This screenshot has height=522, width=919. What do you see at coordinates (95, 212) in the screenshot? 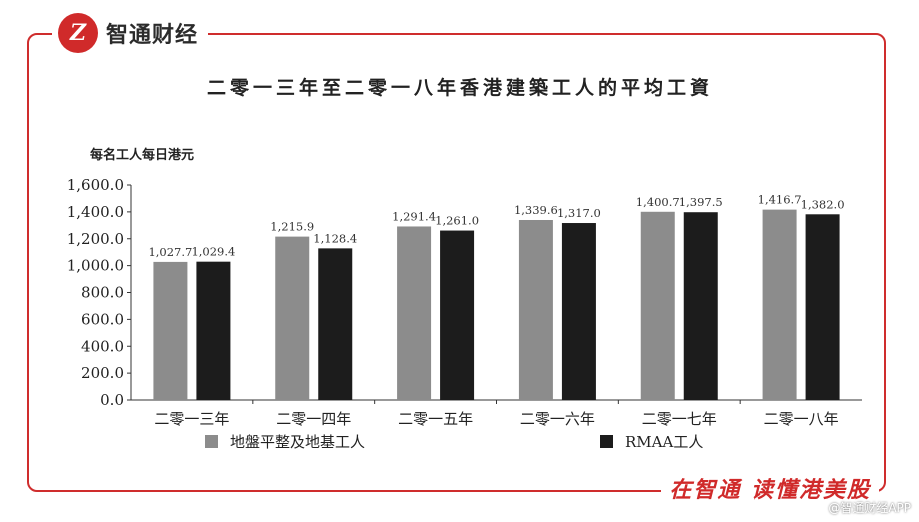
I see `y-tick-label: 1,400.0` at bounding box center [95, 212].